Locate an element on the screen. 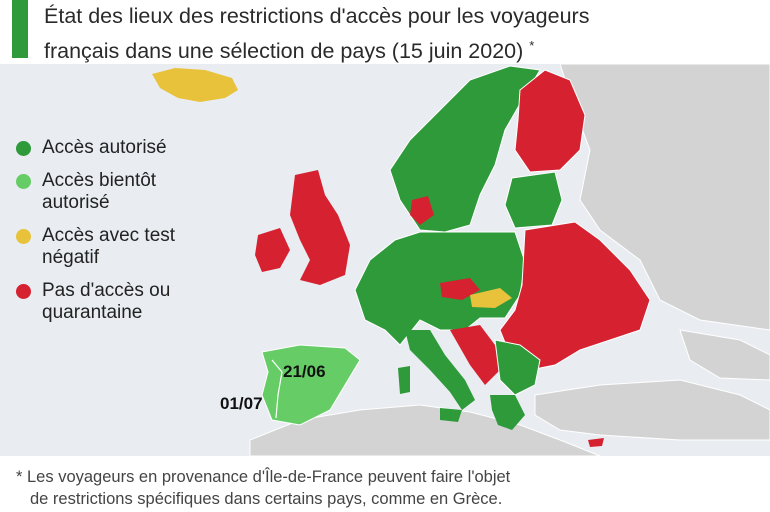 Image resolution: width=770 pixels, height=512 pixels. legend-label: Accès bientôt is located at coordinates (99, 180).